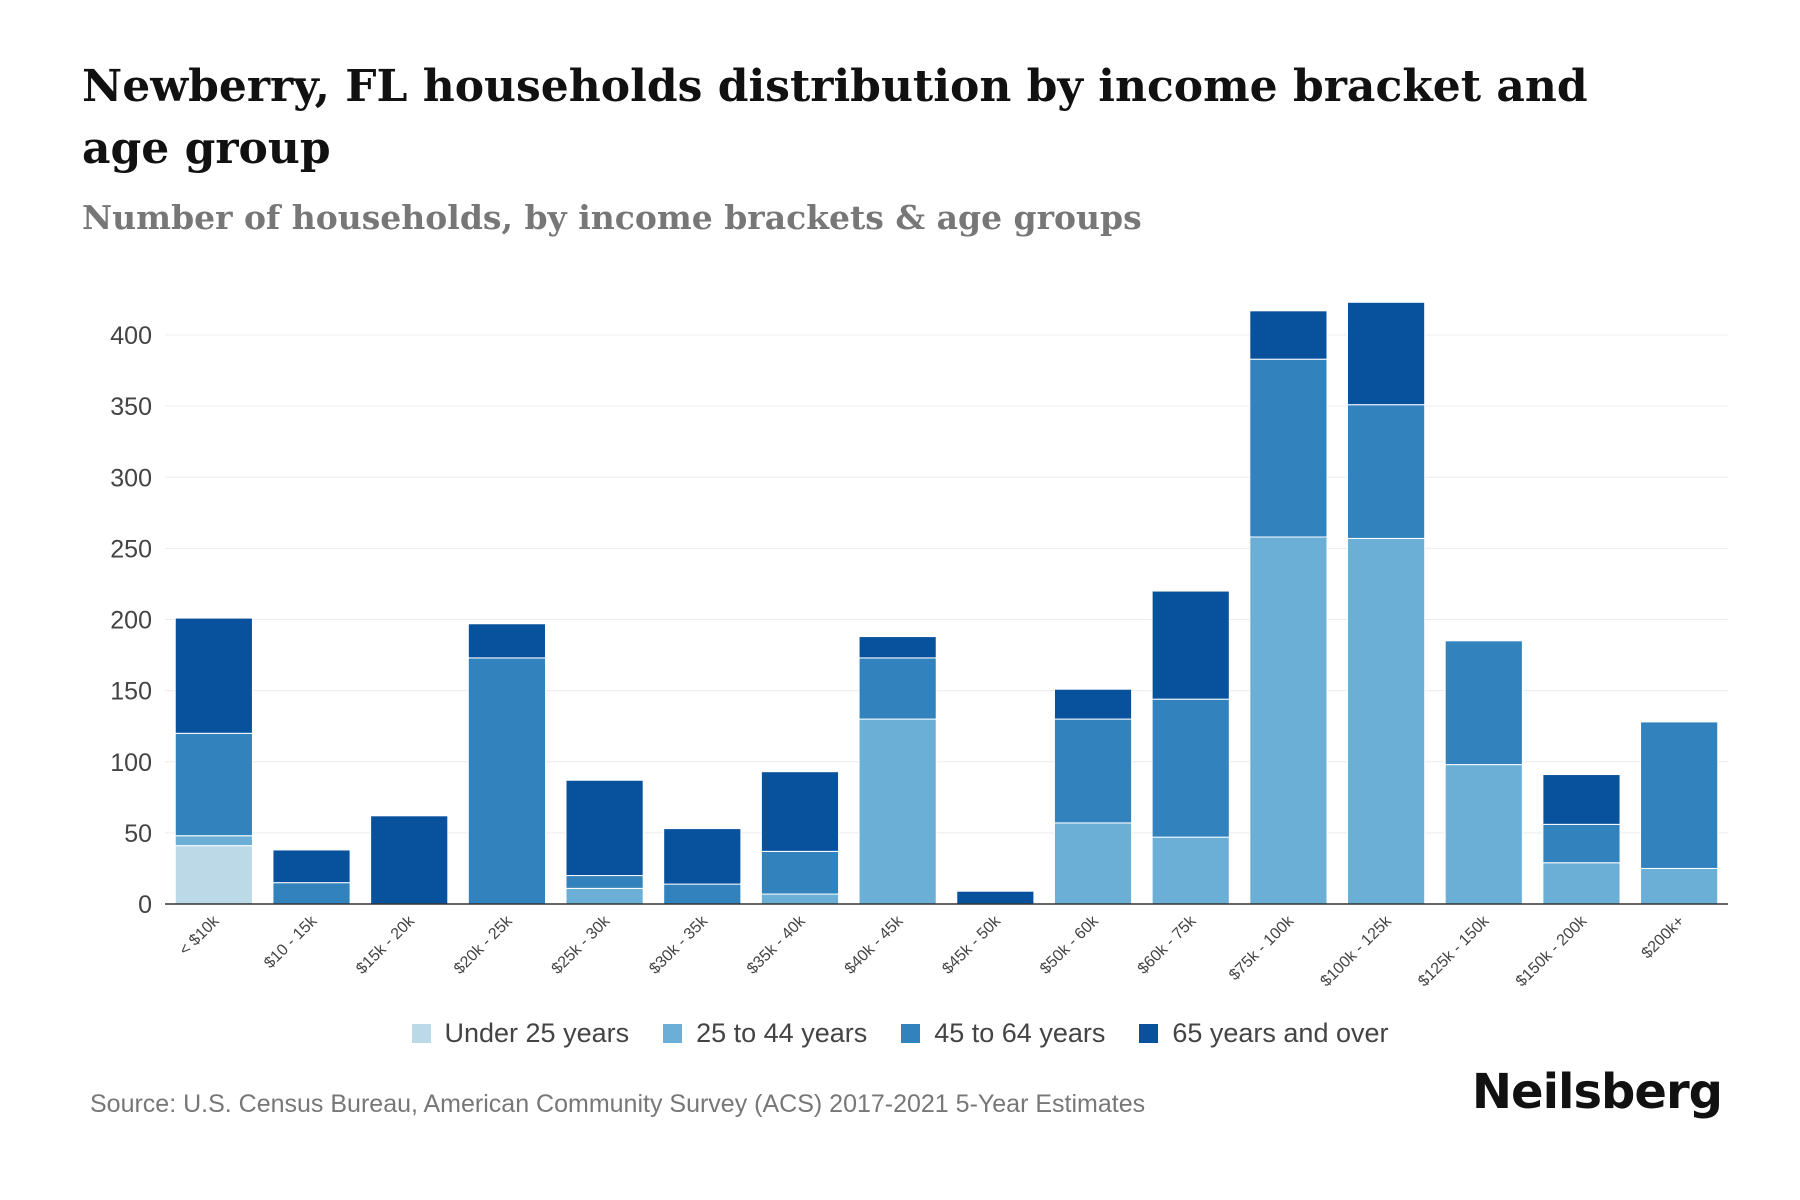 The height and width of the screenshot is (1200, 1800). I want to click on legend-label-65-and-over: 65 years and over, so click(1280, 1033).